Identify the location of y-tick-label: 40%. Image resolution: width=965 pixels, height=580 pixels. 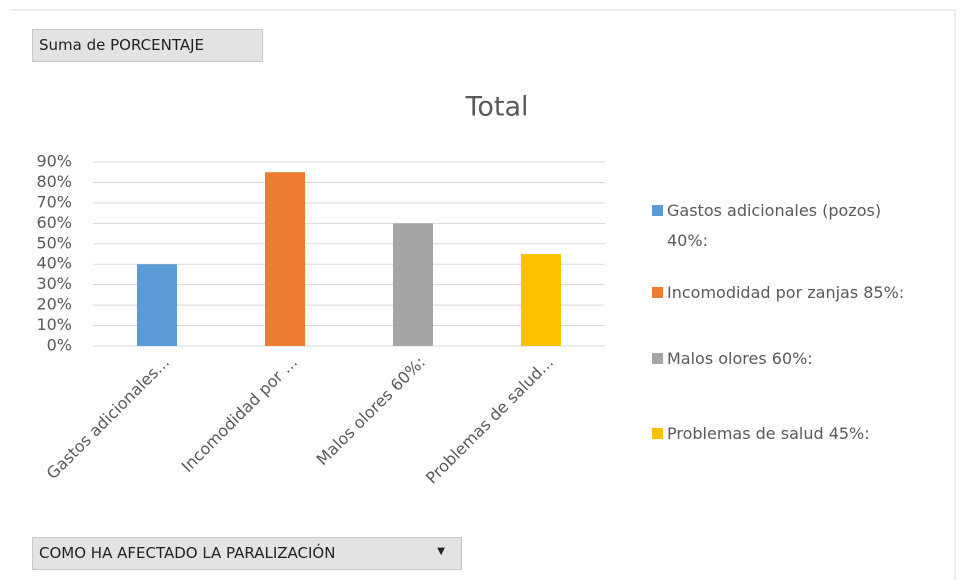
(54, 263).